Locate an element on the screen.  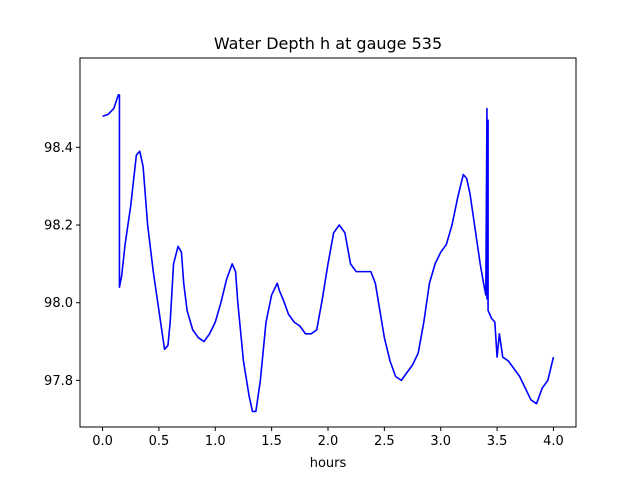
x-axis-ticks: 0.0 0.5 1.0 1.5 2.0 2.5 3.0 3.5 4.0 is located at coordinates (328, 438).